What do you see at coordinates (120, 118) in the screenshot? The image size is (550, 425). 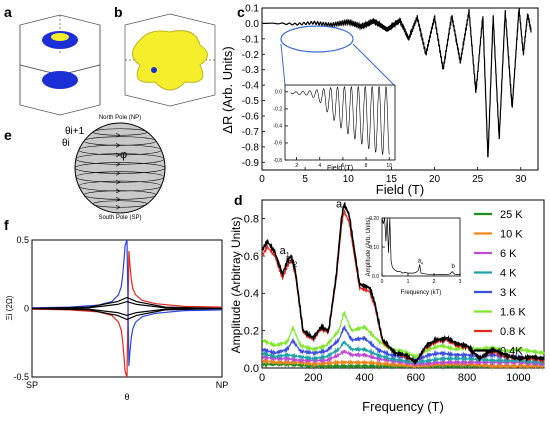 I see `north-pole-label: North Pole (NP)` at bounding box center [120, 118].